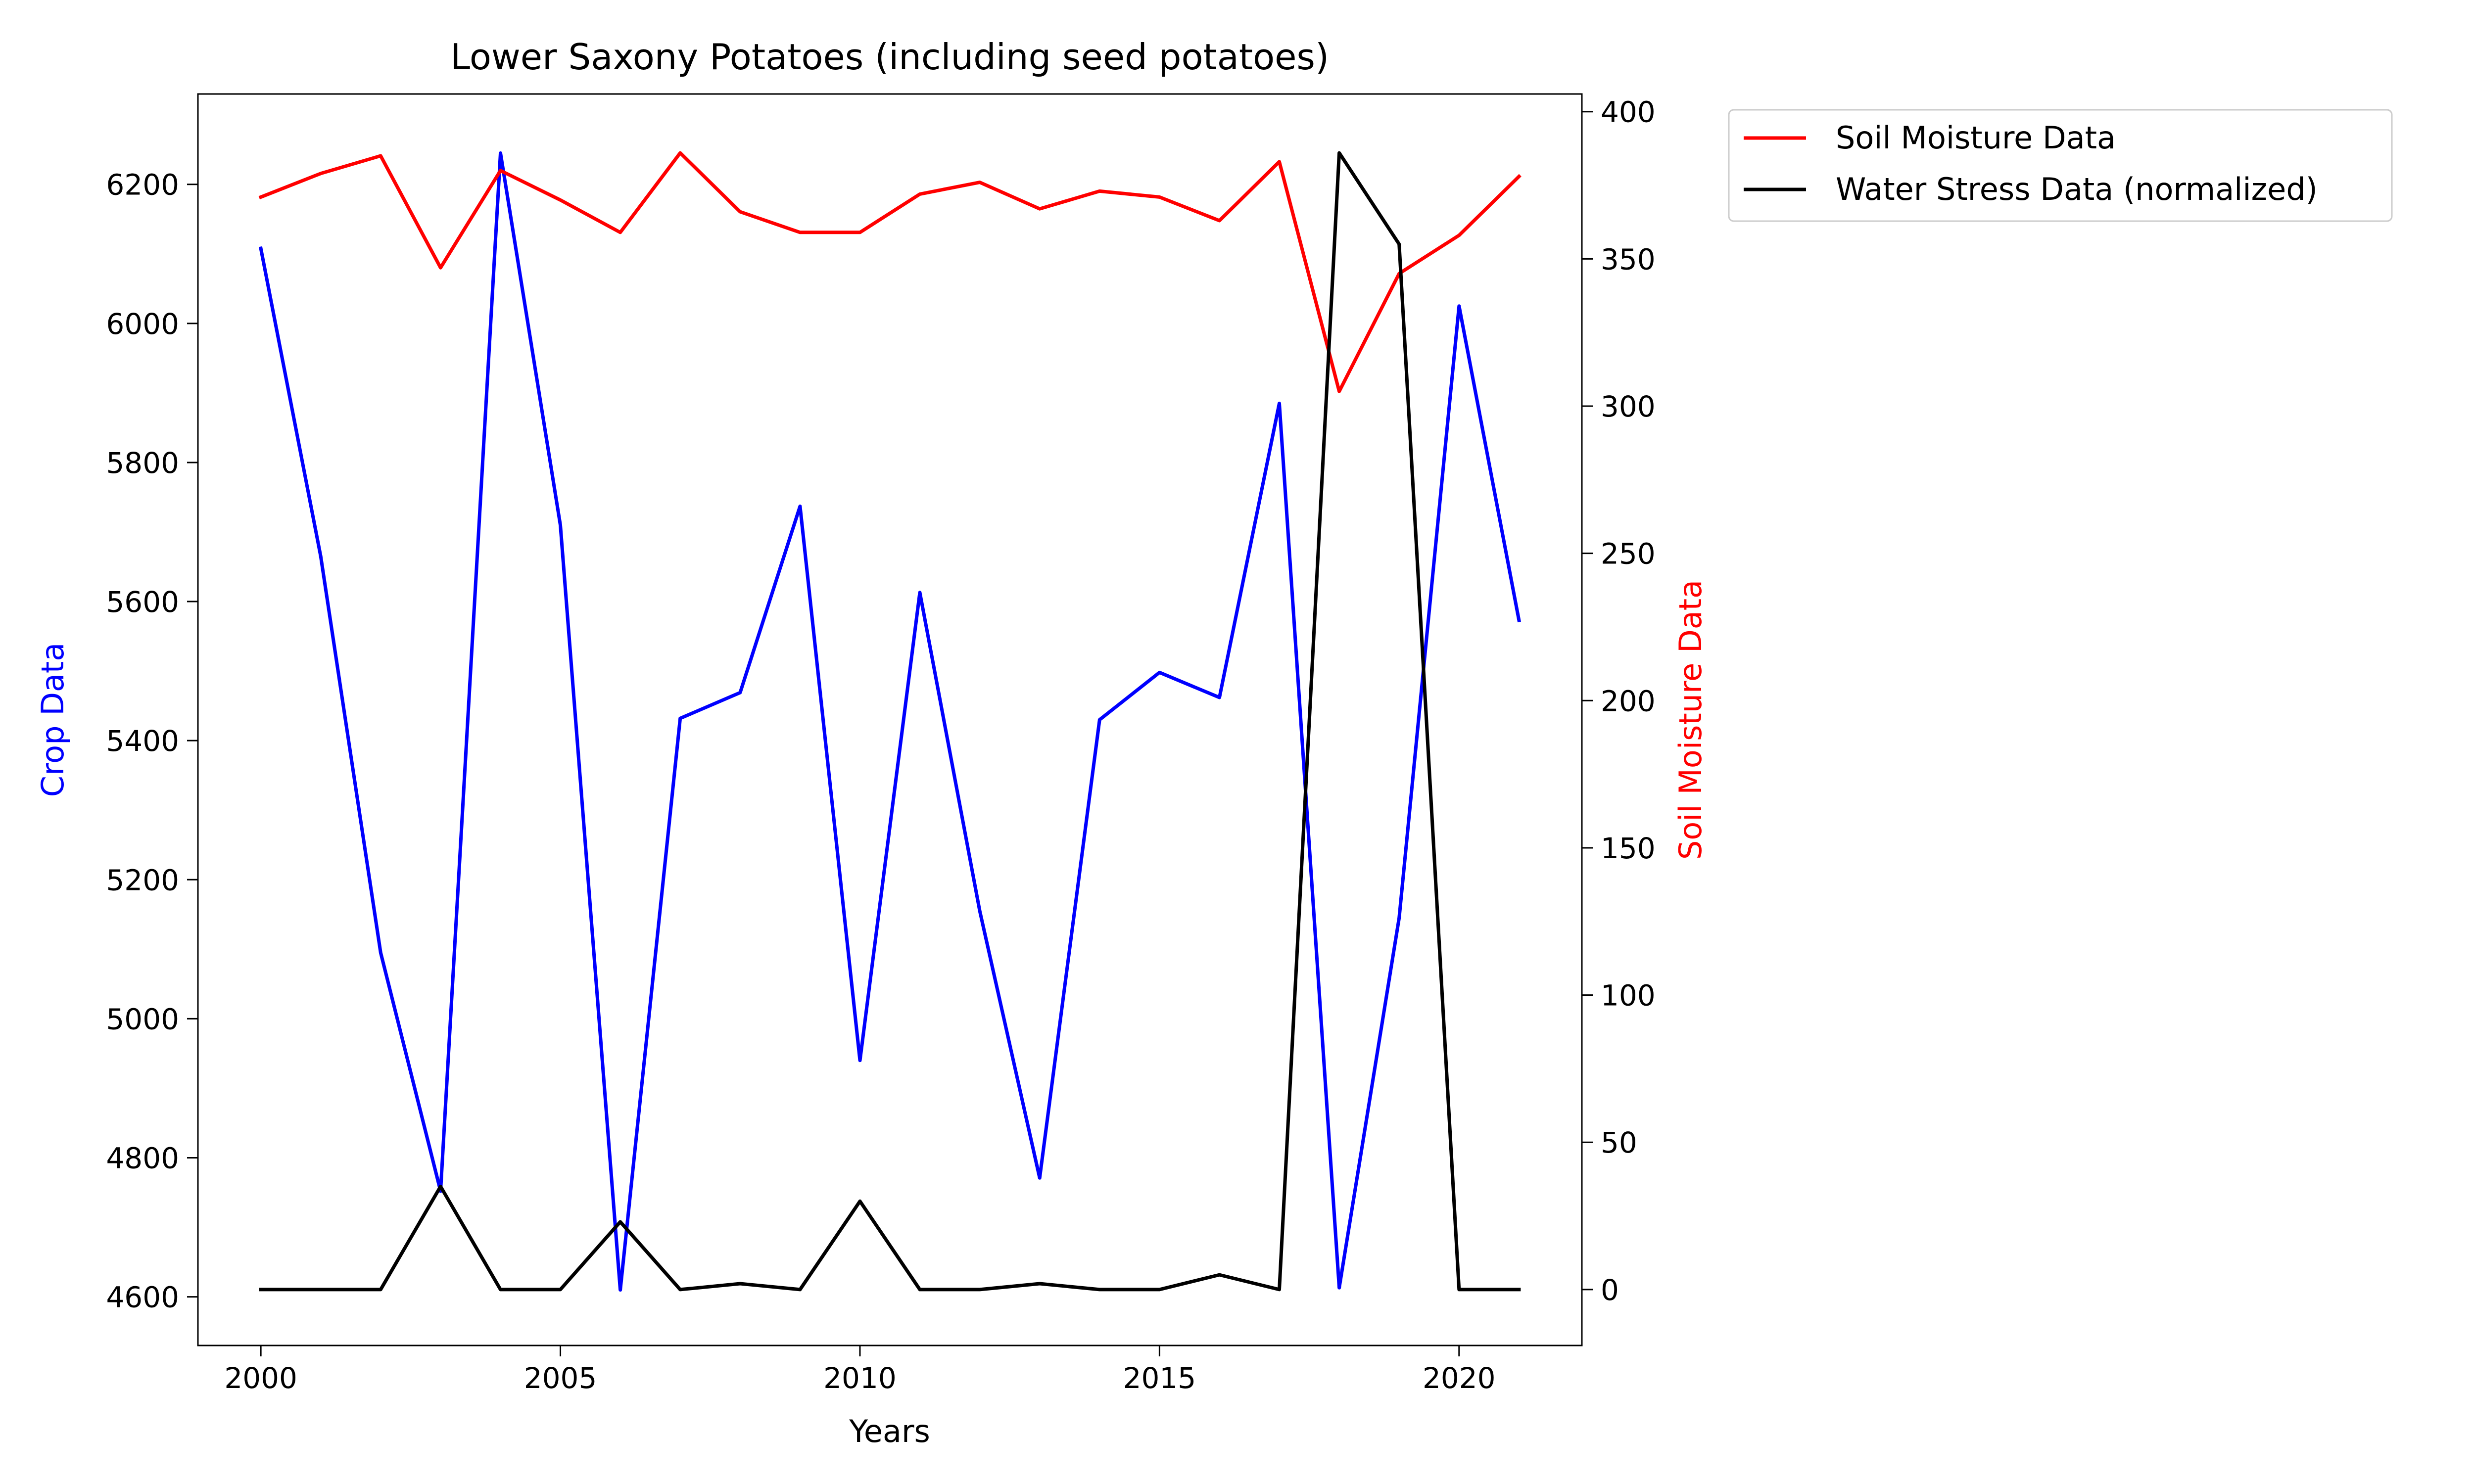 This screenshot has width=2474, height=1484. What do you see at coordinates (142, 880) in the screenshot?
I see `y-left-tick-label: 5200` at bounding box center [142, 880].